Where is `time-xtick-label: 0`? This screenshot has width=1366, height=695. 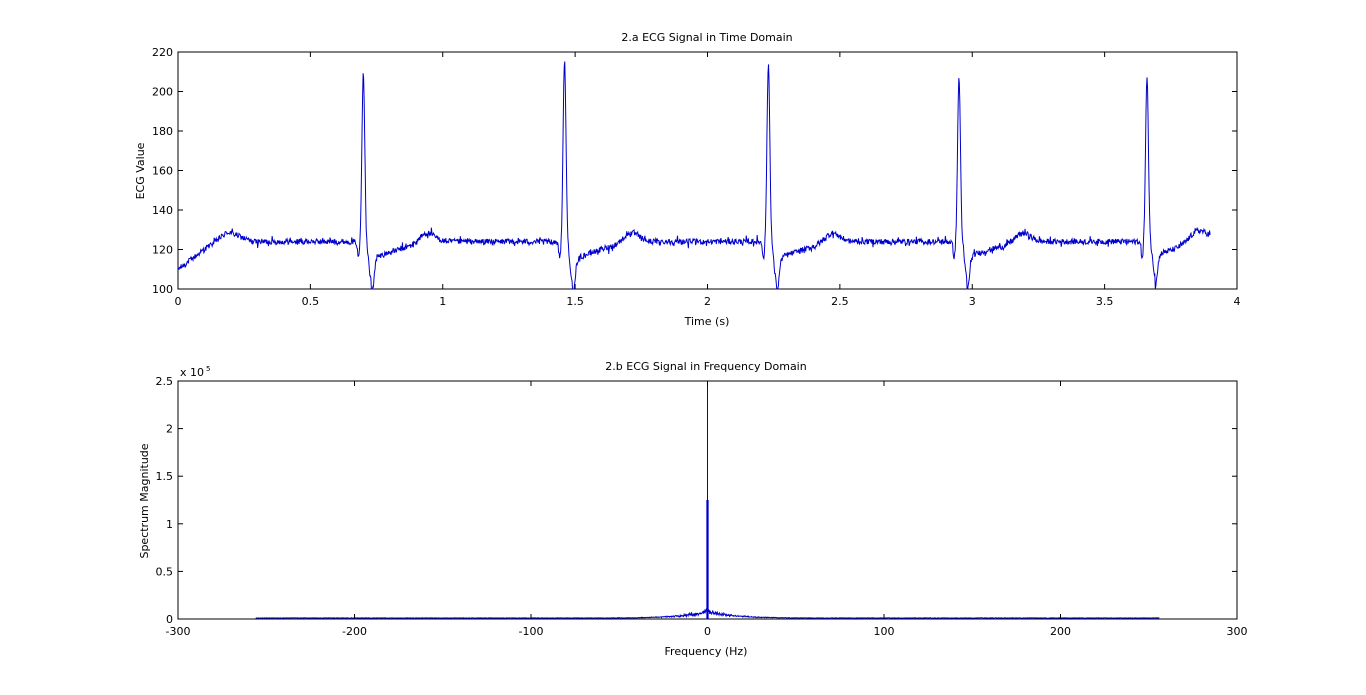 time-xtick-label: 0 is located at coordinates (178, 301).